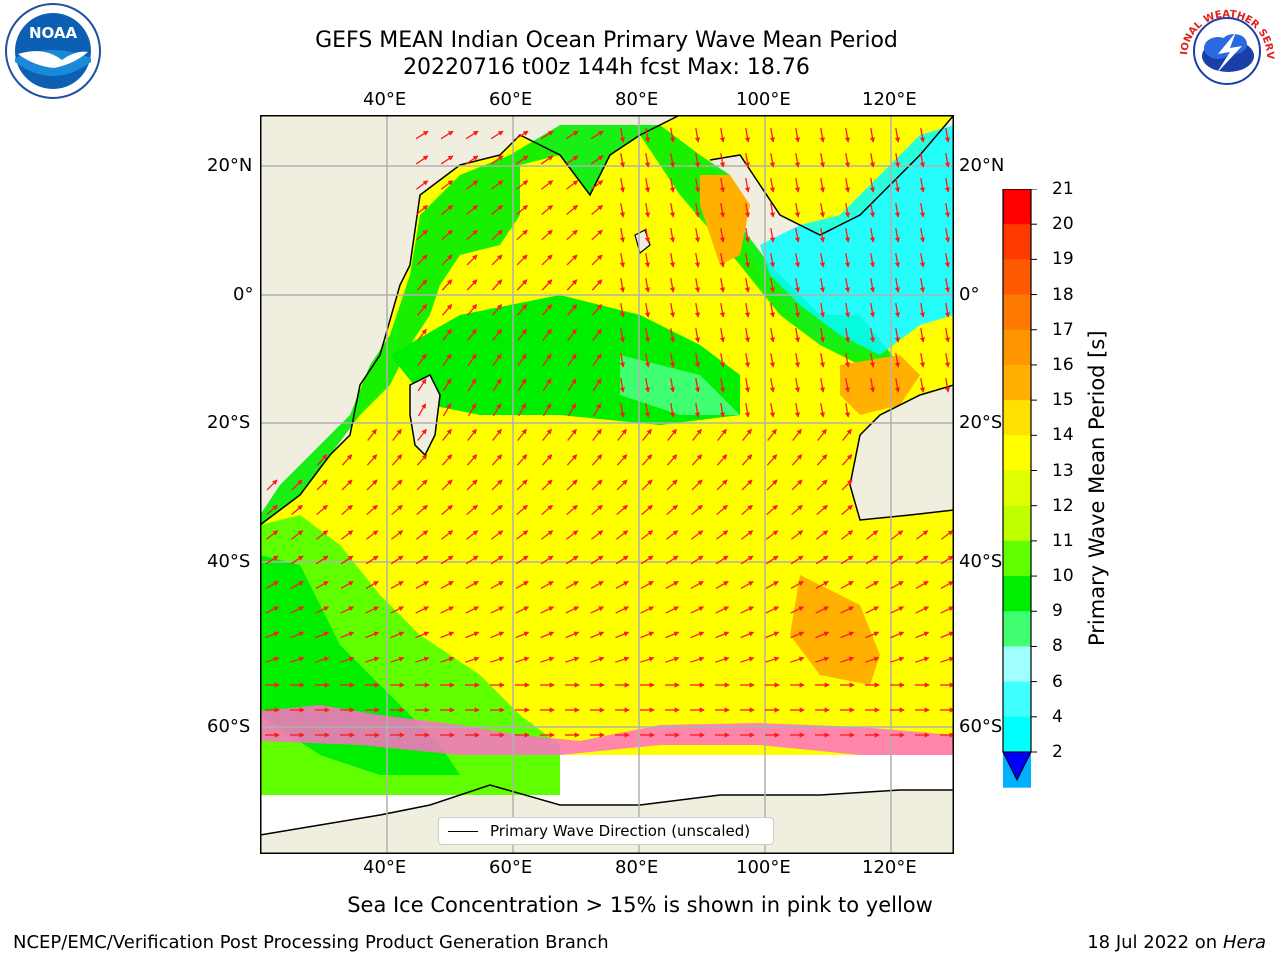 This screenshot has height=960, width=1280. Describe the element at coordinates (606, 67) in the screenshot. I see `chart-subtitle: 20220716 t00z 144h fcst Max: 18.76` at that location.